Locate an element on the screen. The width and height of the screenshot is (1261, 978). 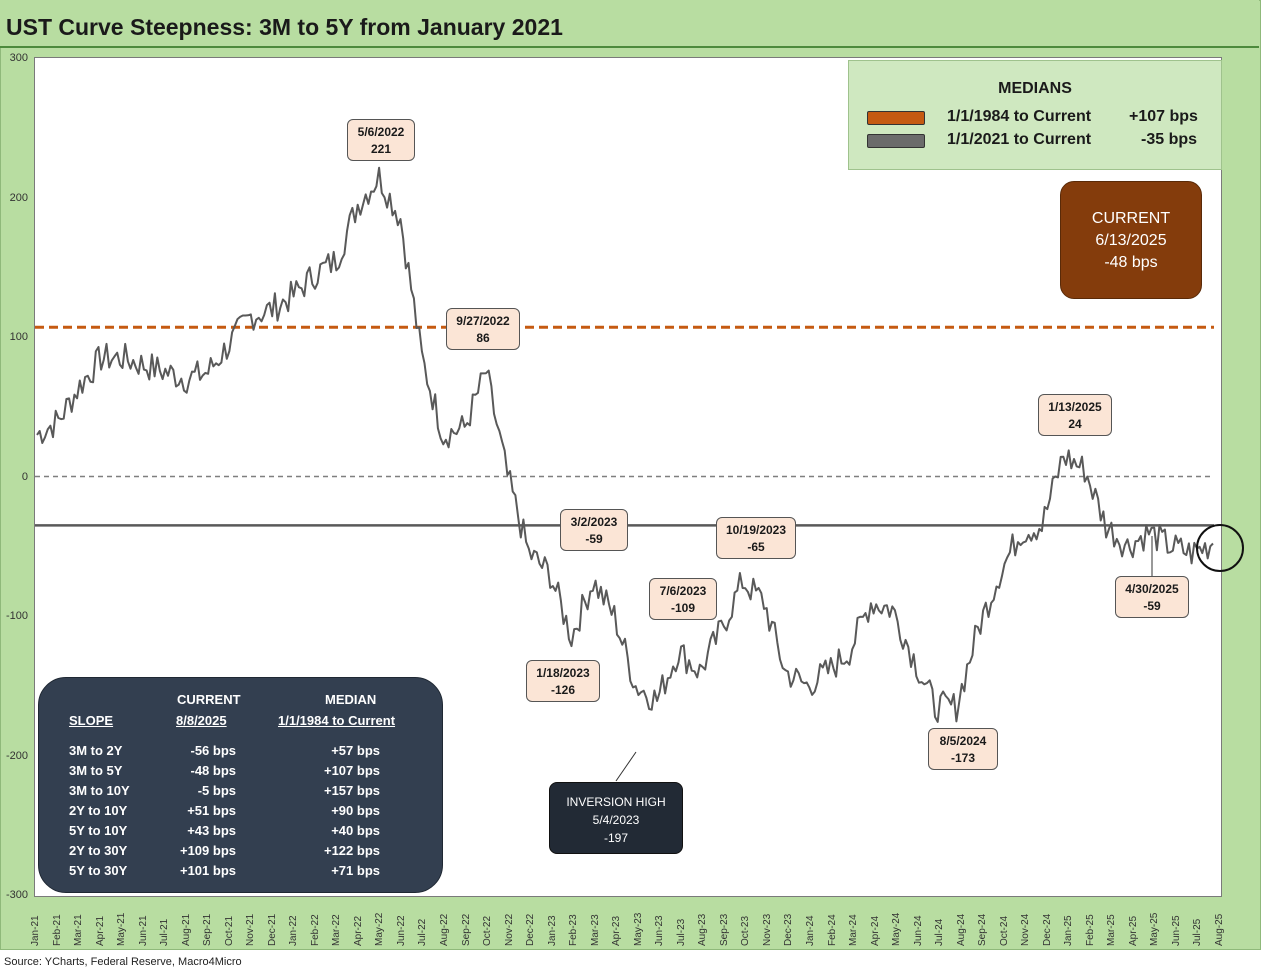
slope-cell-median: +71 bps is located at coordinates (355, 870).